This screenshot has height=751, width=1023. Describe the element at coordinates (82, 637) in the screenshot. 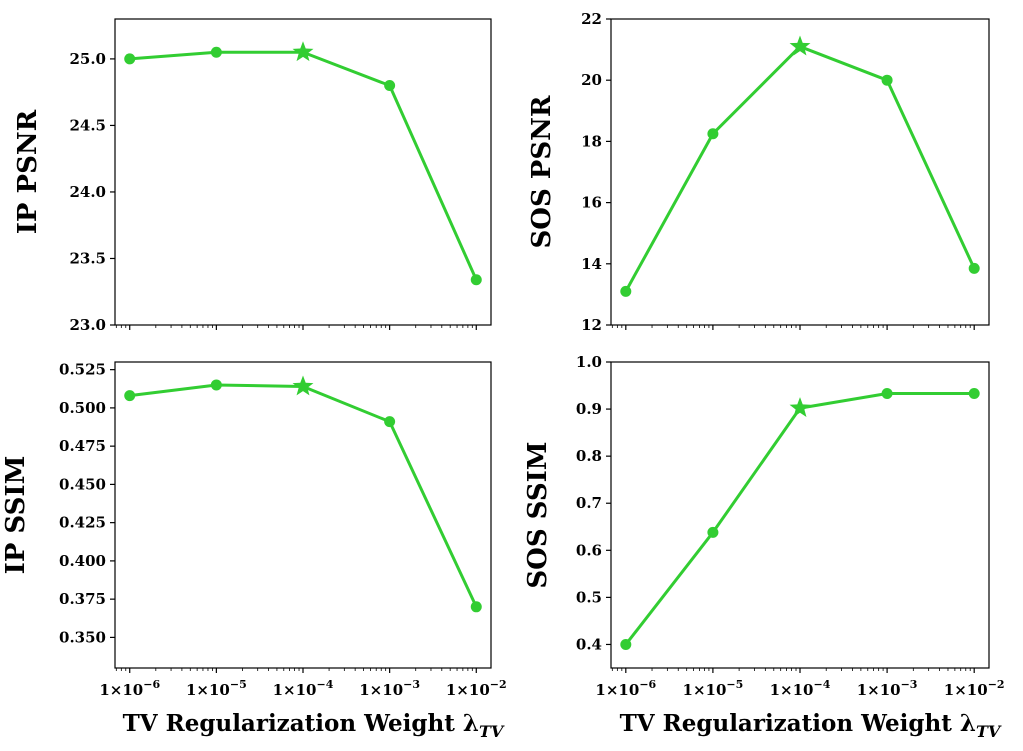

I see `y-tick-label: 0.350` at that location.